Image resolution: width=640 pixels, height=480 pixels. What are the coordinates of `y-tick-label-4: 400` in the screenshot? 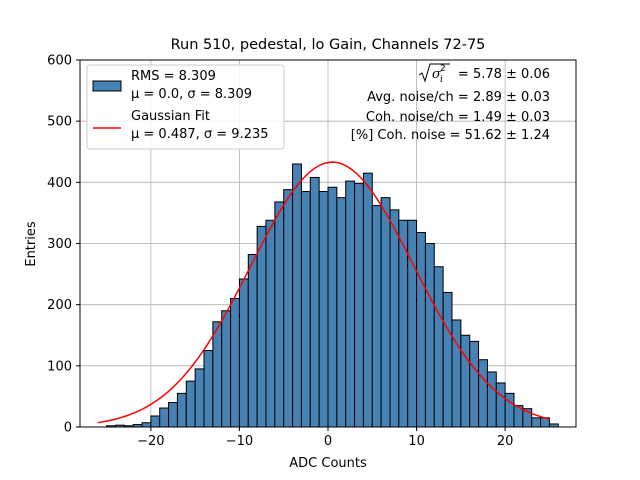 It's located at (59, 183).